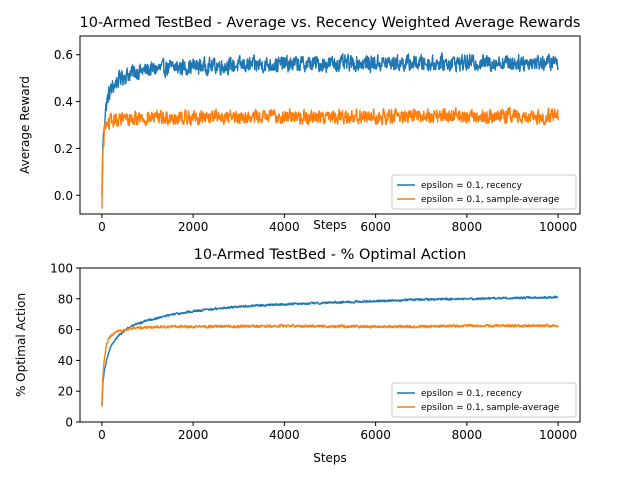 This screenshot has height=480, width=640. Describe the element at coordinates (21, 345) in the screenshot. I see `y-axis-label: % Optimal Action` at that location.